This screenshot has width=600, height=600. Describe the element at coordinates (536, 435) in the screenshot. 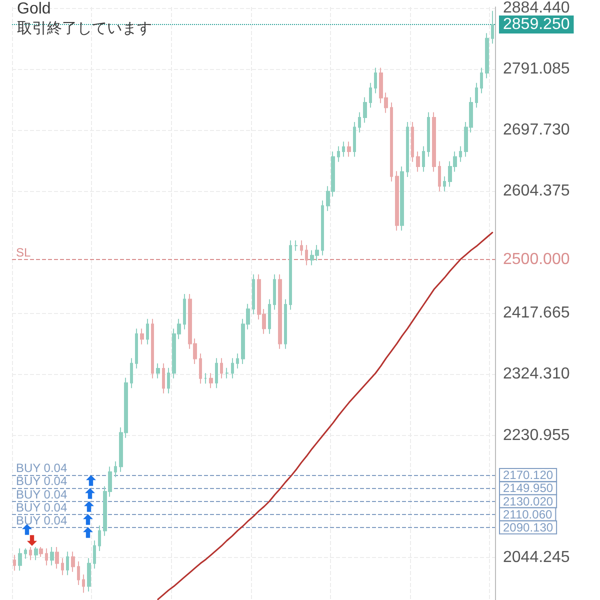

I see `y-tick-label: 2230.955` at that location.